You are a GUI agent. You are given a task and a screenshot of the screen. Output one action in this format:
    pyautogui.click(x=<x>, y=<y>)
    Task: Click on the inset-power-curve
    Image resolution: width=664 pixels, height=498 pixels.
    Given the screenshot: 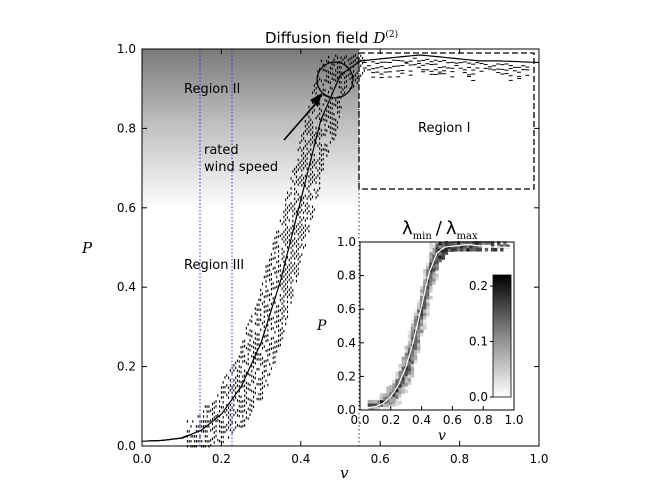 What is the action you would take?
    pyautogui.click(x=437, y=326)
    